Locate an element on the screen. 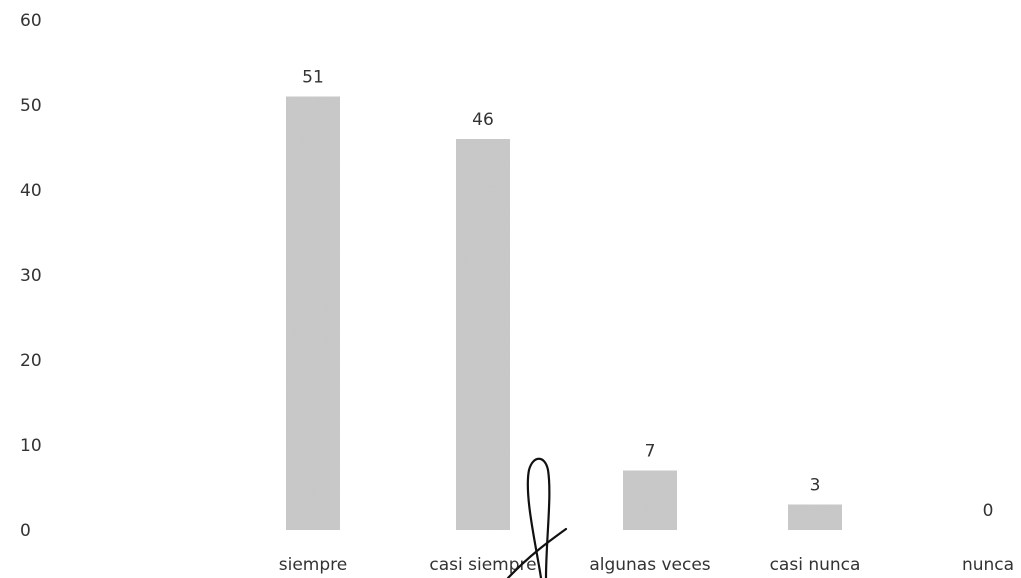 The height and width of the screenshot is (578, 1021). y-tick-label: 20 is located at coordinates (31, 361).